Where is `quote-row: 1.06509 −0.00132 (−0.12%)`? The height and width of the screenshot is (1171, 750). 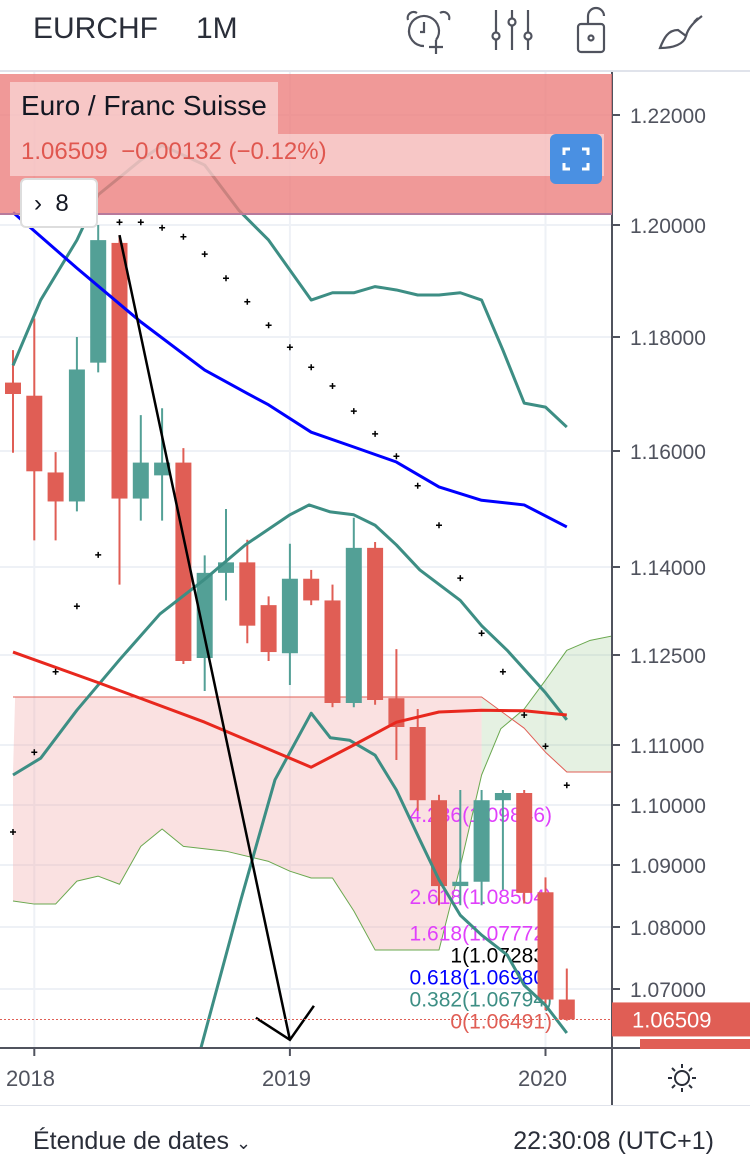 quote-row: 1.06509 −0.00132 (−0.12%) is located at coordinates (307, 155).